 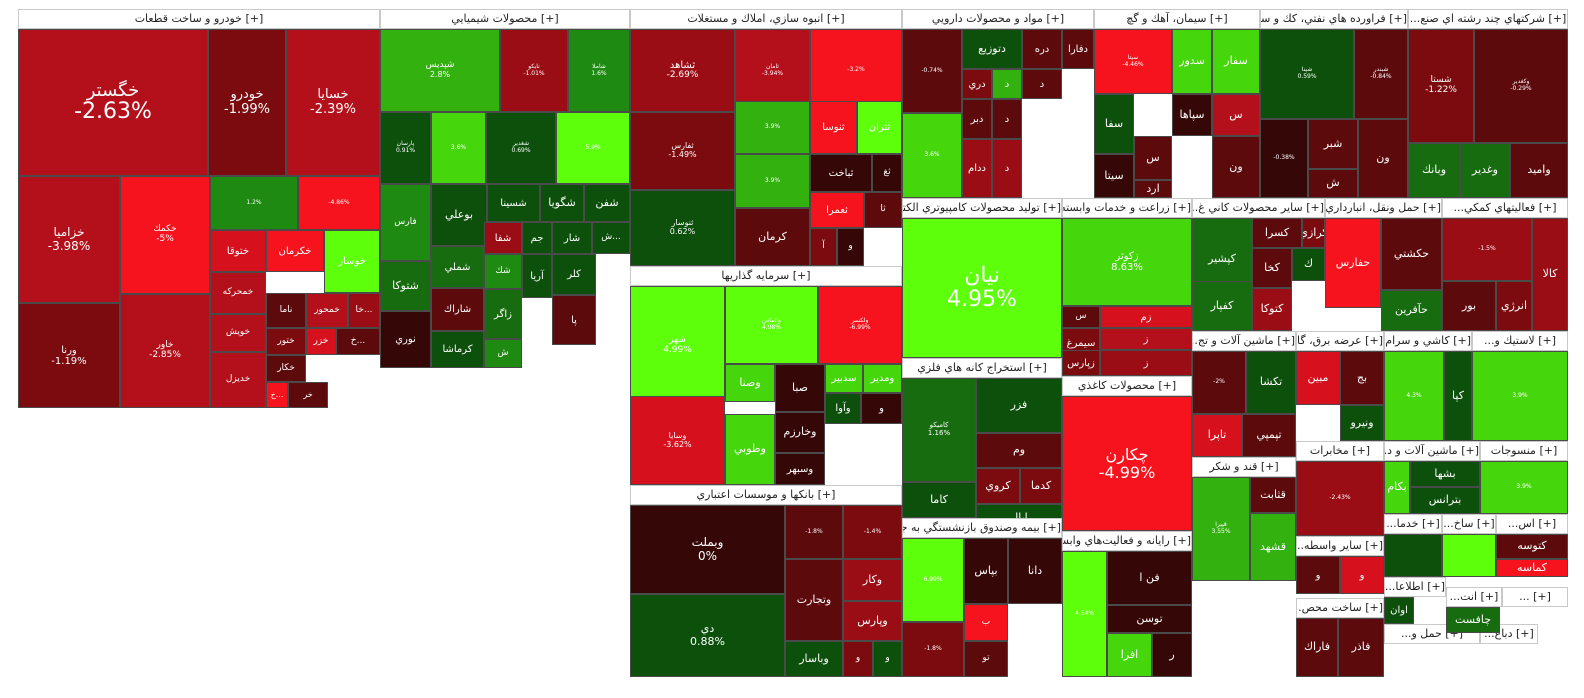 I want to click on stock-tile: حكشتي, so click(x=1411, y=254).